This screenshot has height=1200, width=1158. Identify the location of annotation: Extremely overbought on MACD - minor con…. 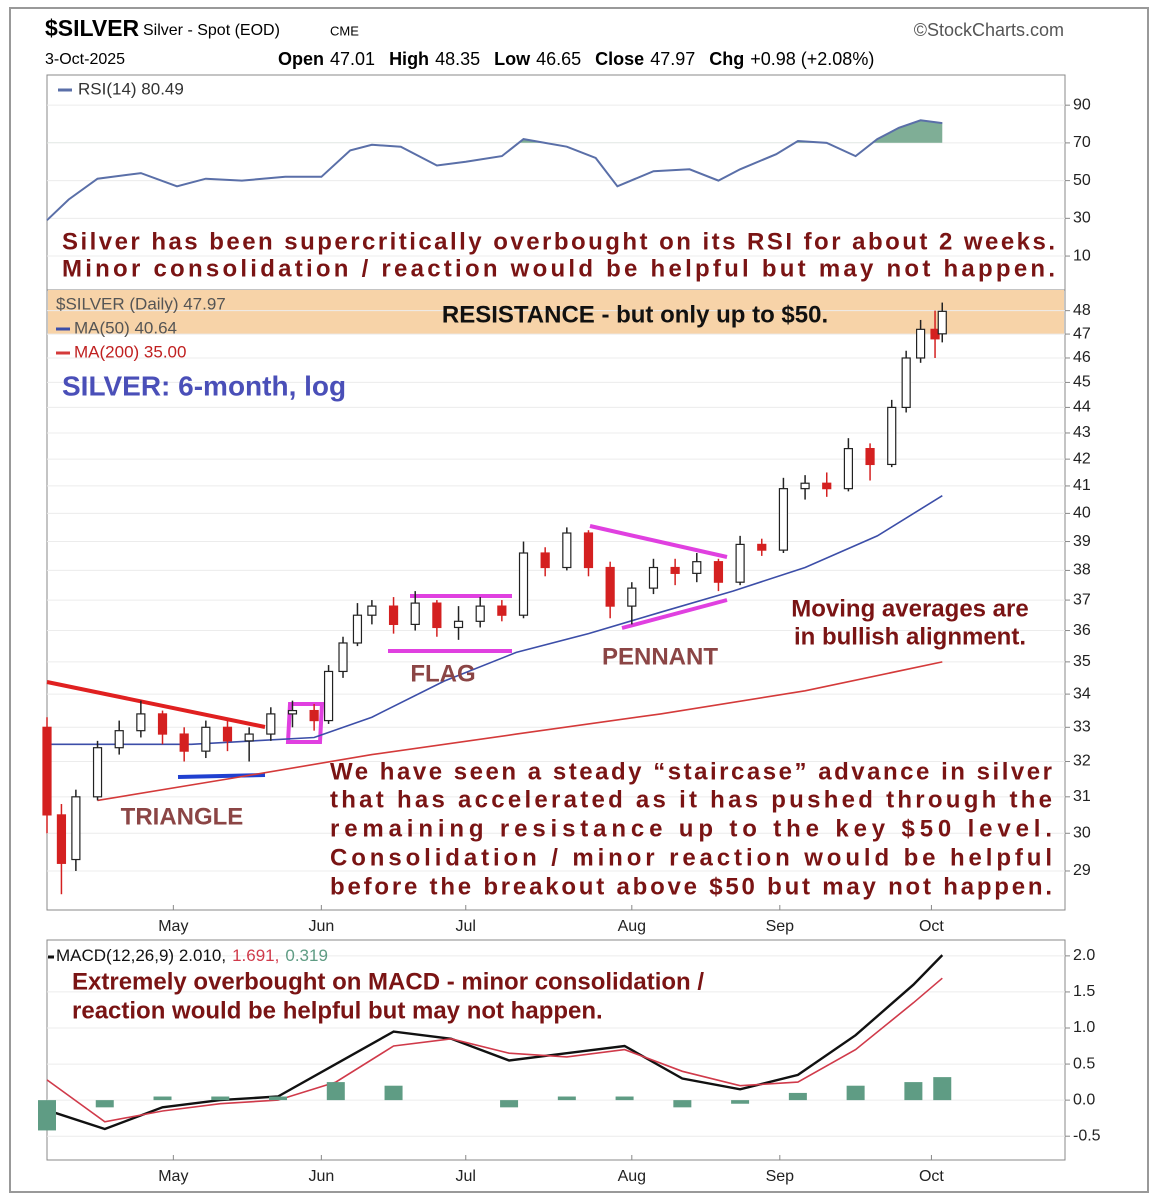
(388, 981).